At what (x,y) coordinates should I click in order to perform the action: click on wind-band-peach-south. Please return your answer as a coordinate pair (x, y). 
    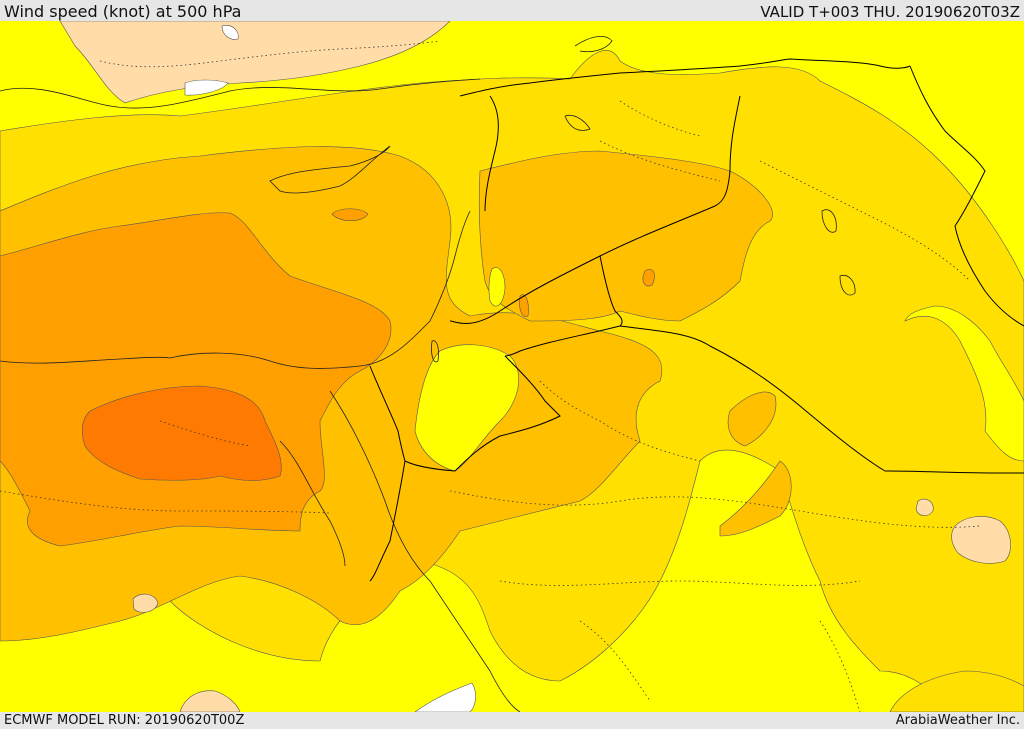
    Looking at the image, I should click on (210, 701).